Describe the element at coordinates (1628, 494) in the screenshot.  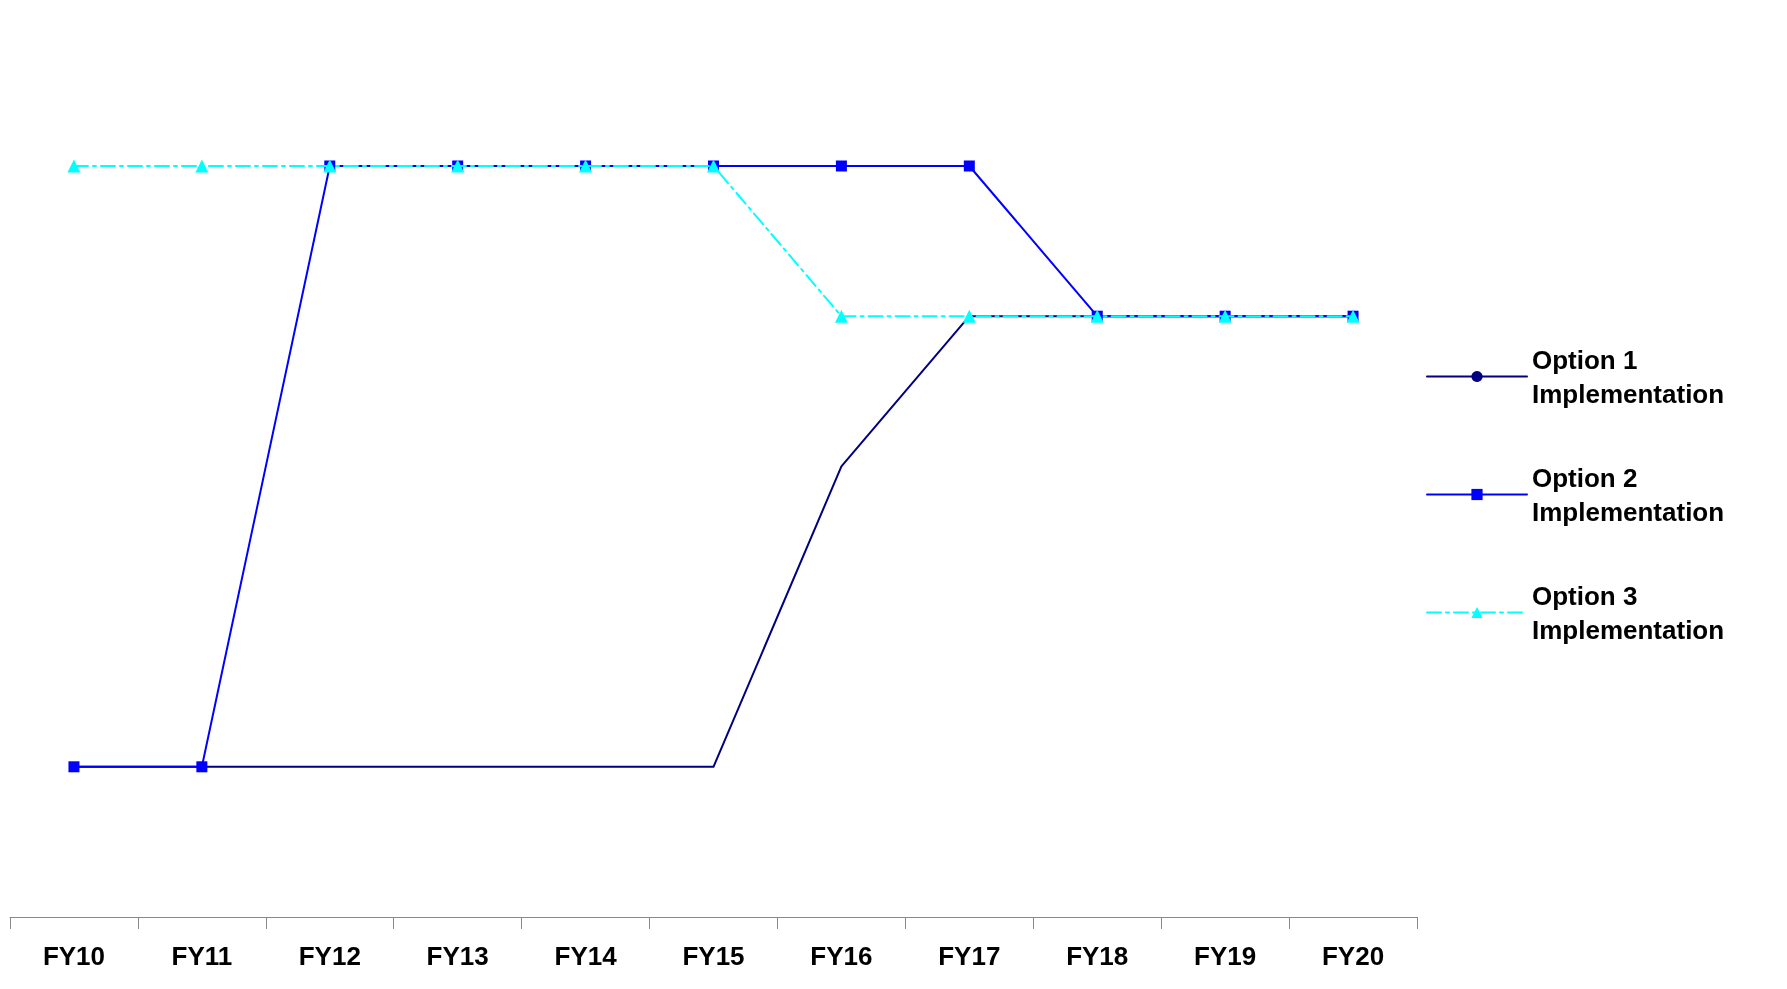
I see `legend-label: Option 2 Implementation` at that location.